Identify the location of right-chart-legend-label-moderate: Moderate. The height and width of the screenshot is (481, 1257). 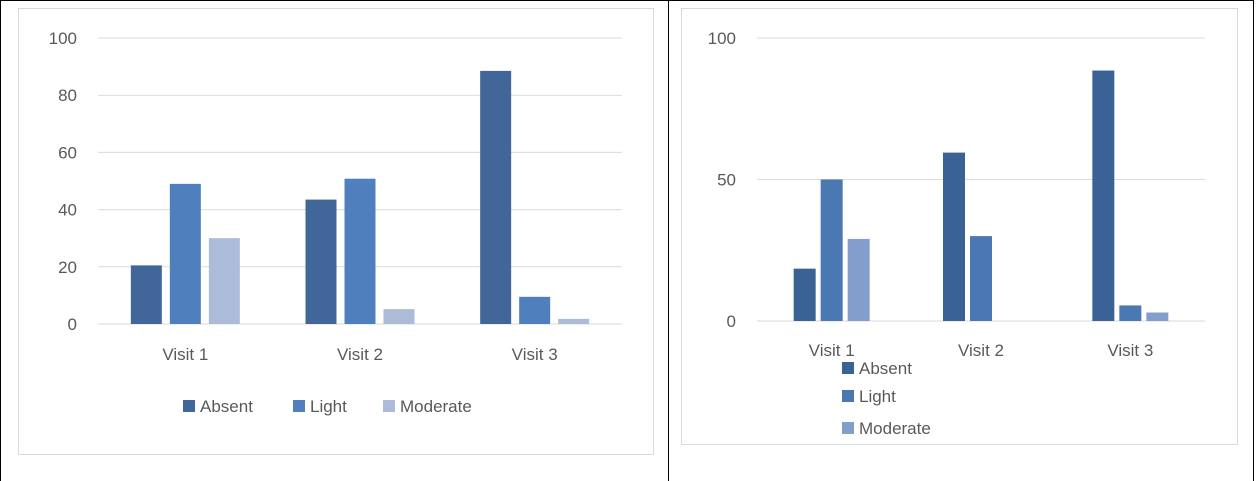
(895, 428).